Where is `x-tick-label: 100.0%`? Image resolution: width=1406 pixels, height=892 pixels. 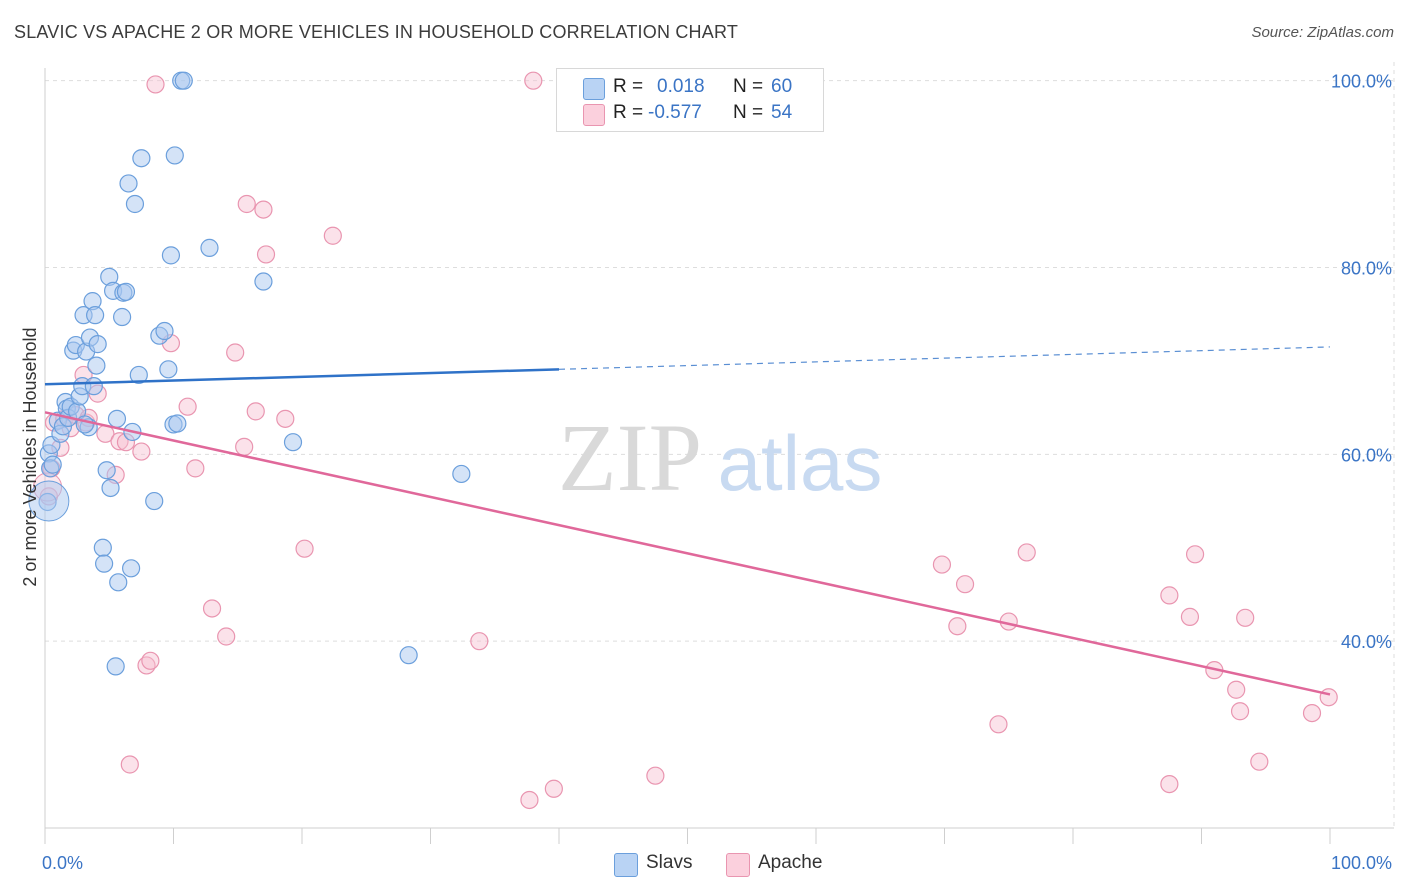
x-tick-label: 100.0% is located at coordinates (1361, 863).